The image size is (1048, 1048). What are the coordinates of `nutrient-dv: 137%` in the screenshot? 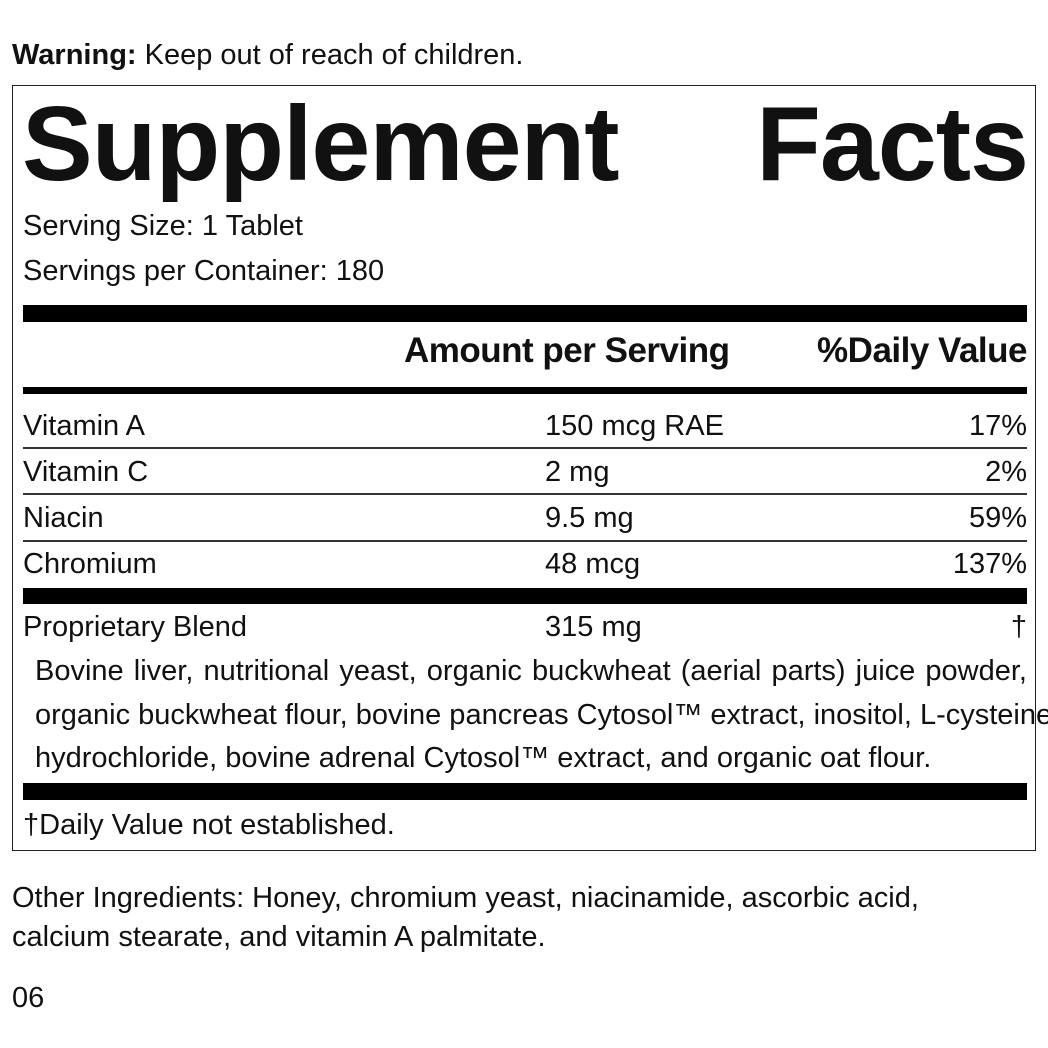 It's located at (989, 564).